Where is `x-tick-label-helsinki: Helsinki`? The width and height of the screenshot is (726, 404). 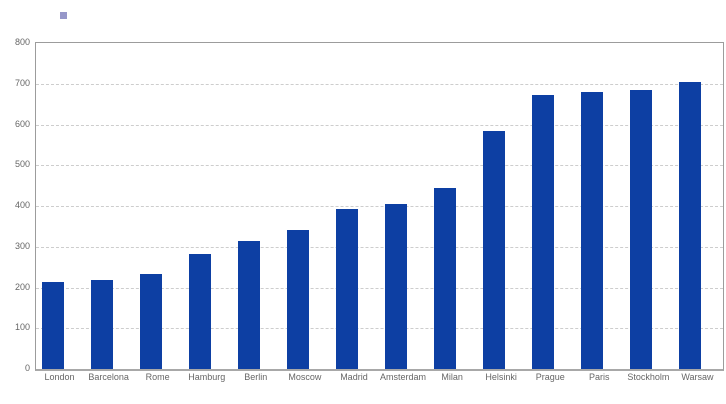 x-tick-label-helsinki: Helsinki is located at coordinates (501, 377).